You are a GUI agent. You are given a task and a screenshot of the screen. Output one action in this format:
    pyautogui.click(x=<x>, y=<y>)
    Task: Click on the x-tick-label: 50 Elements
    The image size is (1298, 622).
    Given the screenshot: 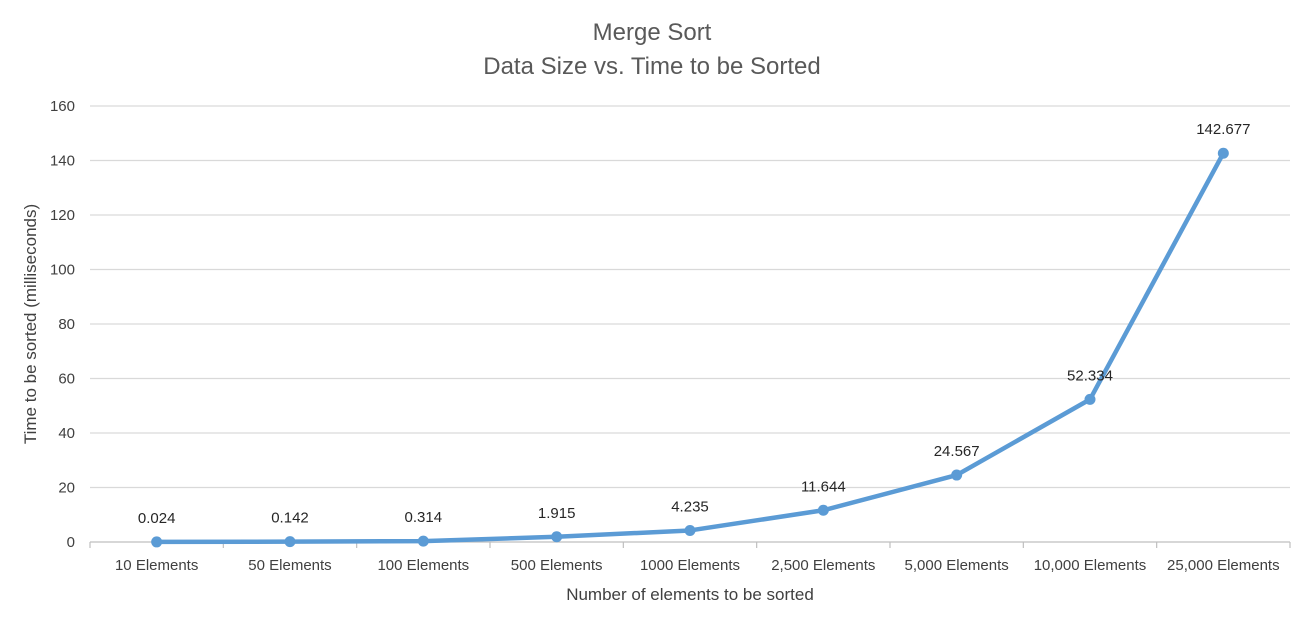 What is the action you would take?
    pyautogui.click(x=289, y=565)
    